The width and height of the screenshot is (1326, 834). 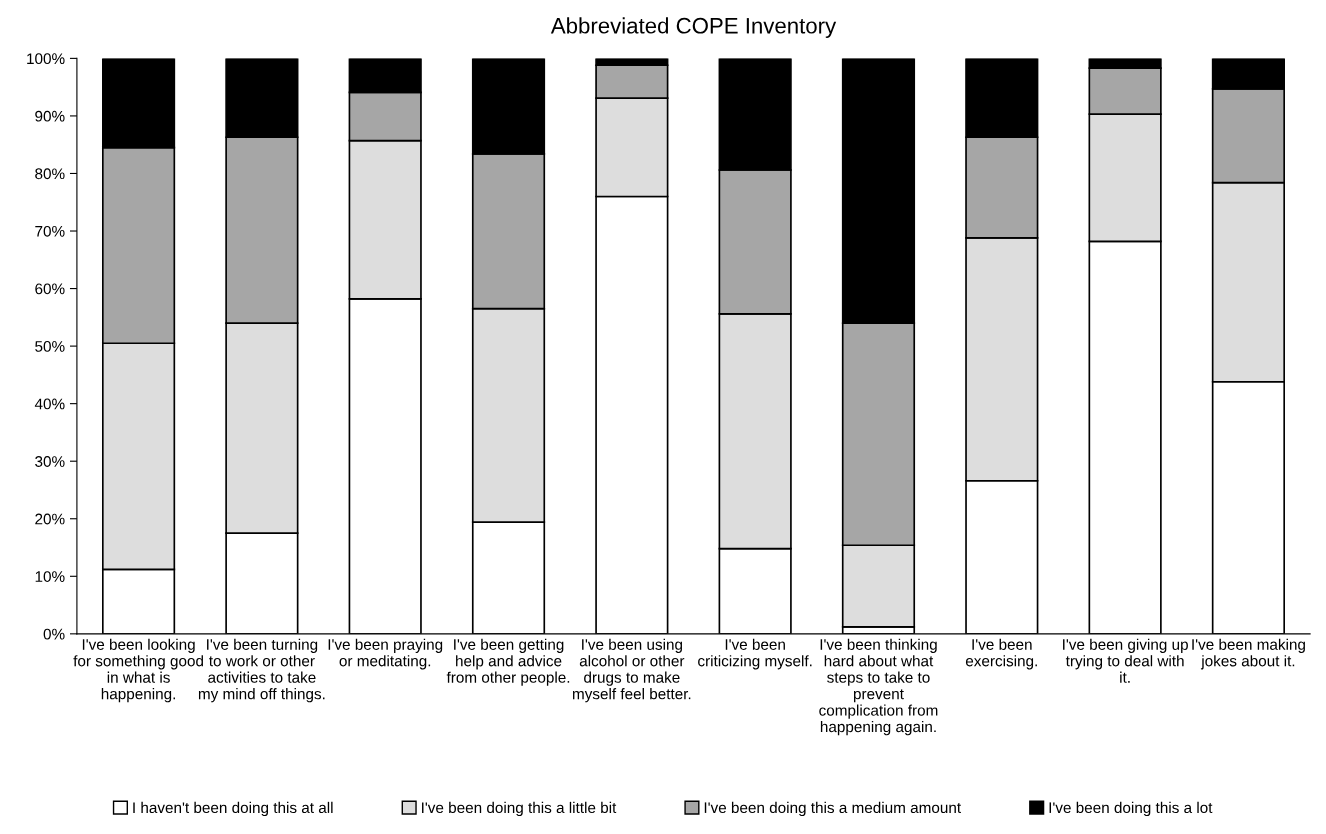 I want to click on legend-label: I haven't been doing this at all, so click(x=233, y=809).